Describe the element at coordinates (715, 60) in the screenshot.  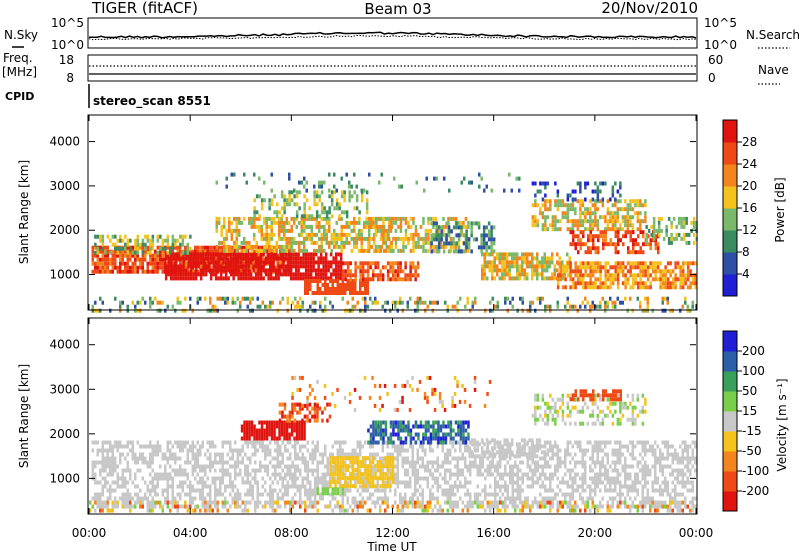
I see `nave-tick-top: 60` at that location.